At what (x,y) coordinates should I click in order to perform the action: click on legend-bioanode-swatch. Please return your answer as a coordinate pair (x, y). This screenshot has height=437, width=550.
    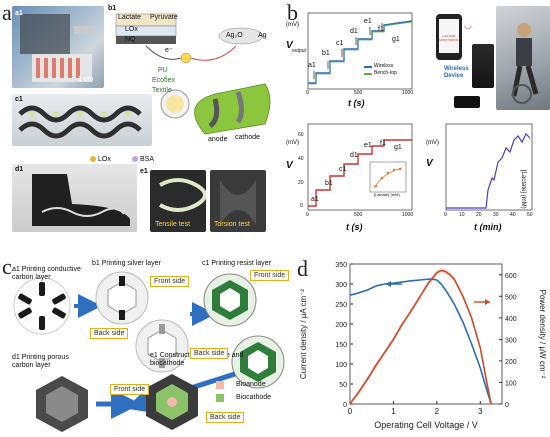
    Looking at the image, I should click on (220, 385).